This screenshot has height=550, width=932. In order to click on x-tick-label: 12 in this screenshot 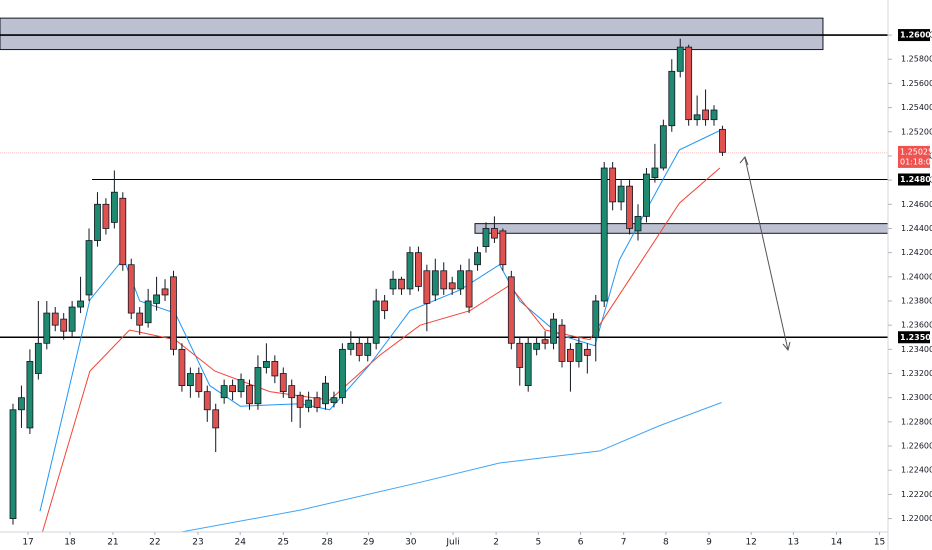, I will do `click(750, 543)`.